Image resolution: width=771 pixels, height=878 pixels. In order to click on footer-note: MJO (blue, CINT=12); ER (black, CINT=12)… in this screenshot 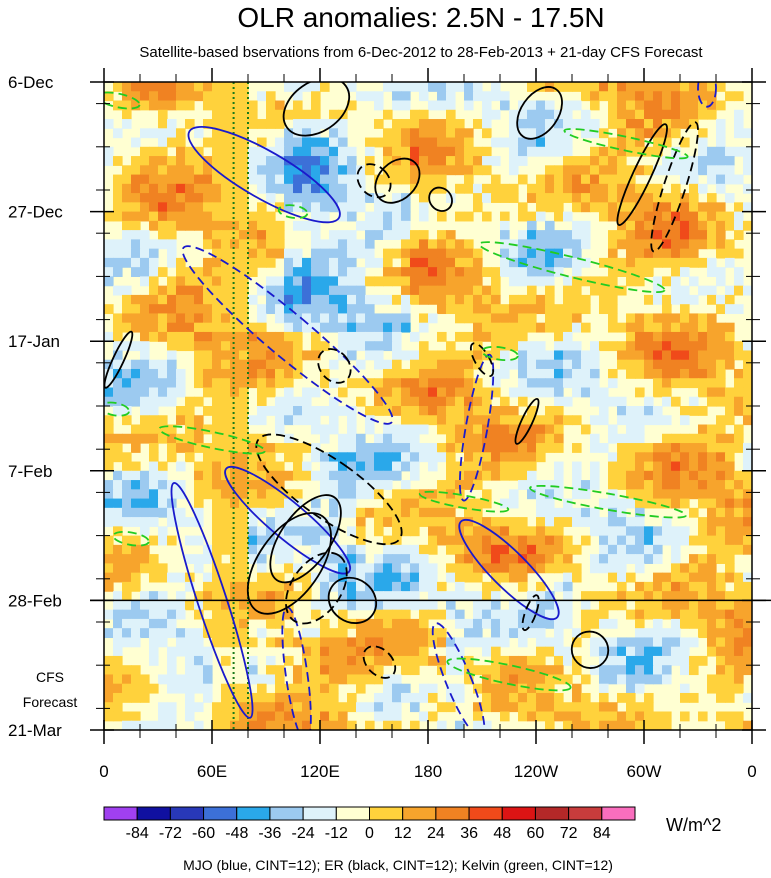, I will do `click(398, 865)`.